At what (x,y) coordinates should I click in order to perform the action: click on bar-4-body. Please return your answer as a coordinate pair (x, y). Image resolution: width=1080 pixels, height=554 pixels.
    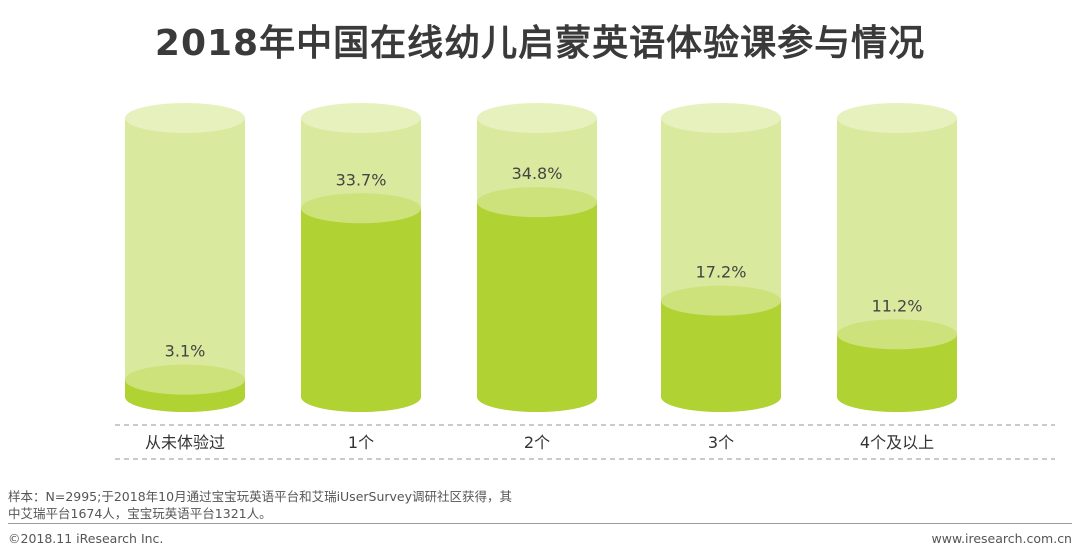
    Looking at the image, I should click on (897, 373).